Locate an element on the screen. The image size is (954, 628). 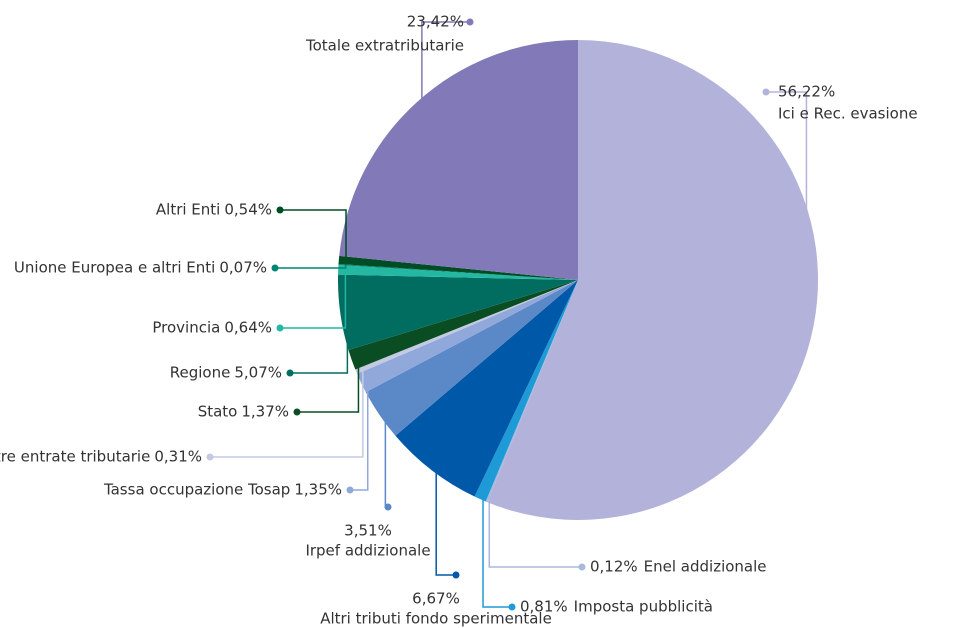
category-label: Unione Europea e altri Enti is located at coordinates (114, 268).